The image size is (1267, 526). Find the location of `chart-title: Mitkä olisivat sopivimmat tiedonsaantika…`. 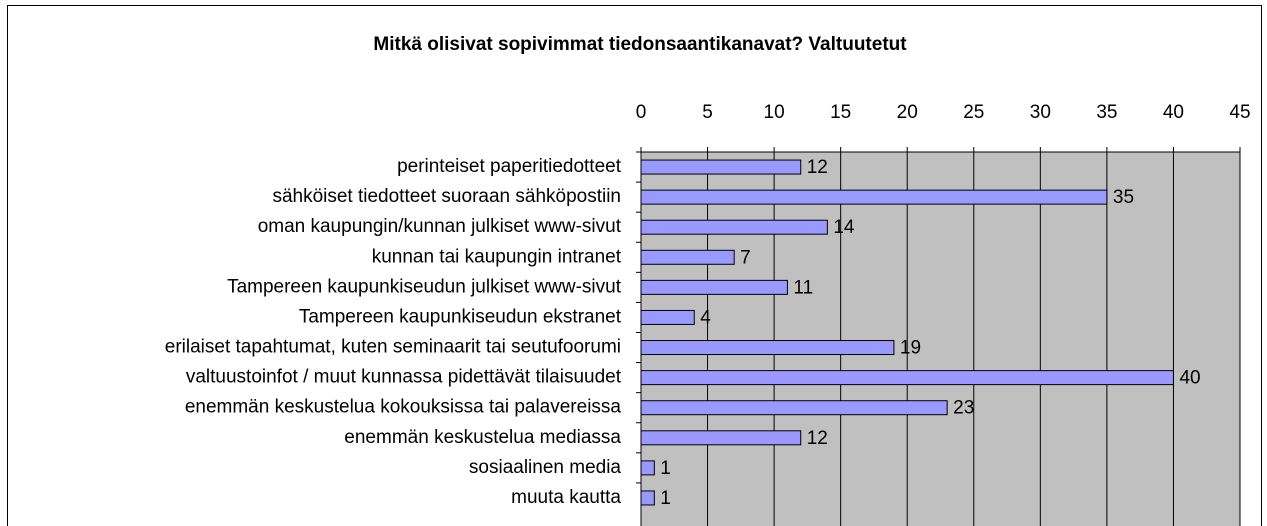

chart-title: Mitkä olisivat sopivimmat tiedonsaantika… is located at coordinates (640, 44).